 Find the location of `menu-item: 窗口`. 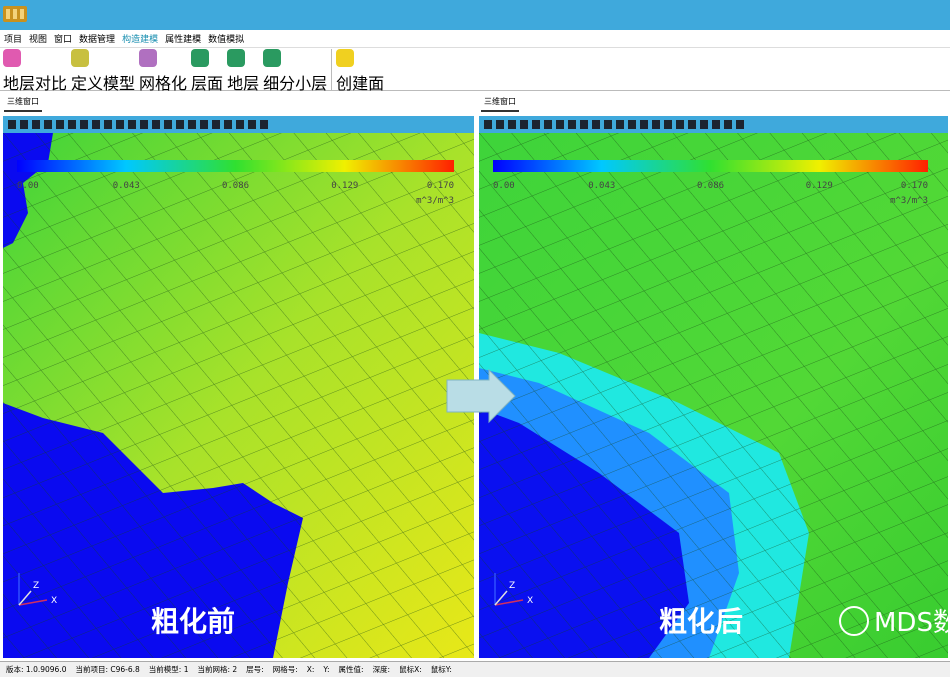

menu-item: 窗口 is located at coordinates (63, 40).